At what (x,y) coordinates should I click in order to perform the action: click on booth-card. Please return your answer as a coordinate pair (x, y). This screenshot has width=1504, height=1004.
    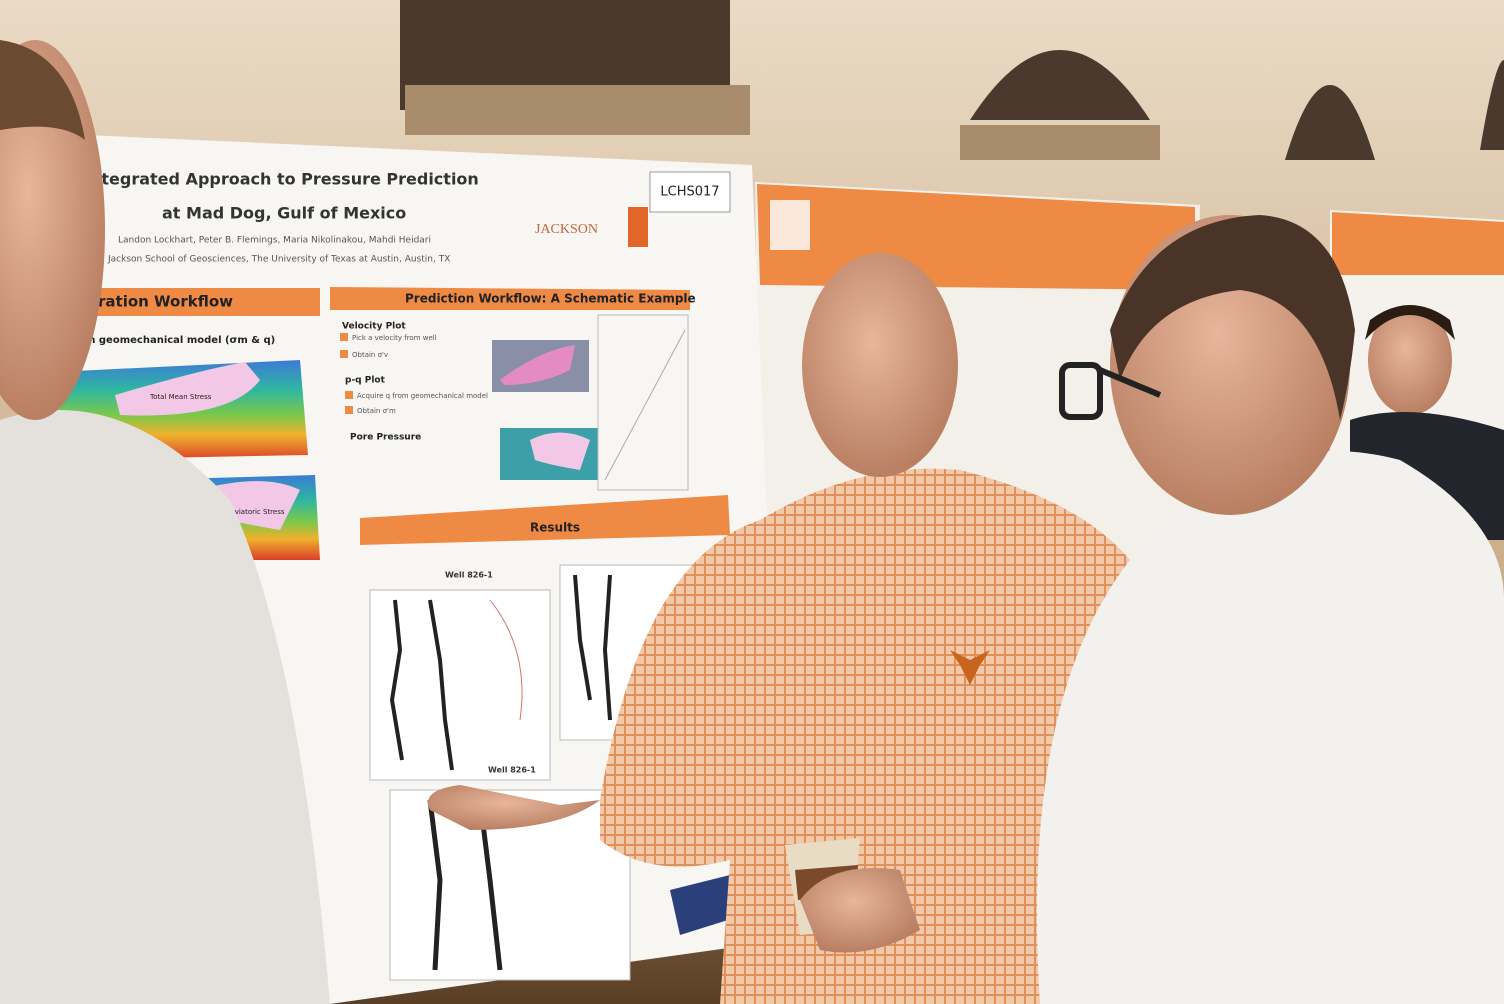
    Looking at the image, I should click on (690, 192).